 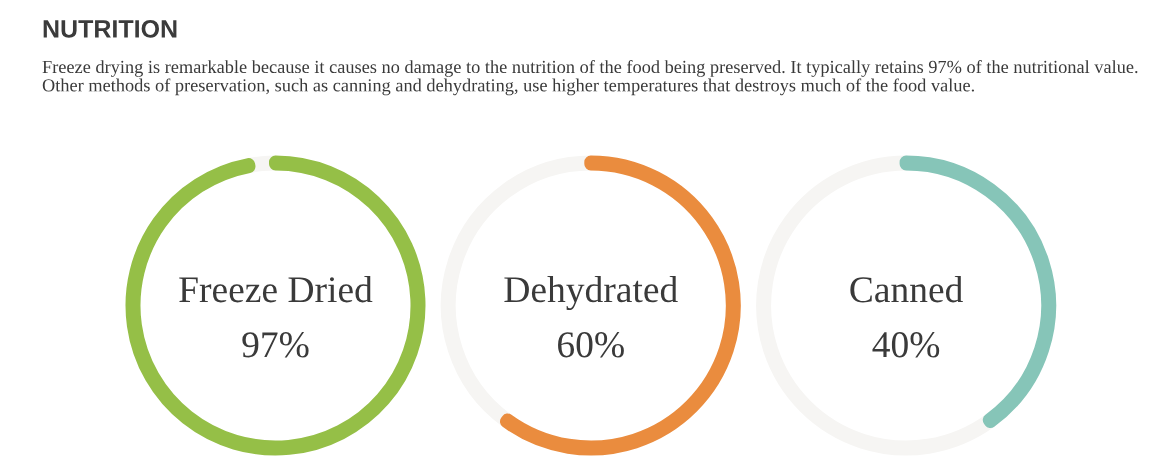 I want to click on data-label: 97%, so click(x=275, y=345).